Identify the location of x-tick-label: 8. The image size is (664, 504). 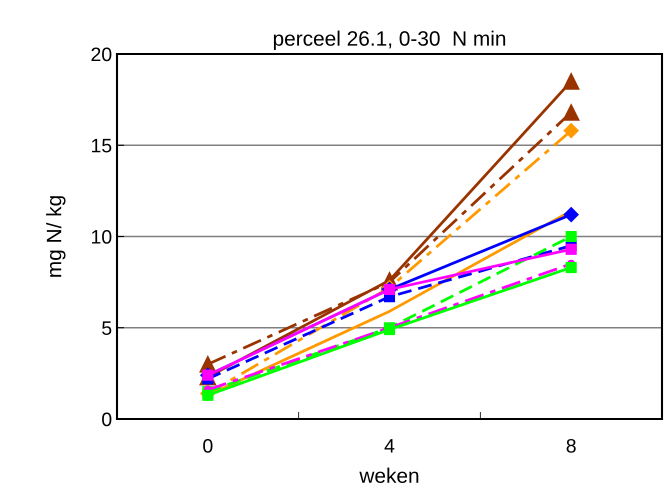
(571, 445).